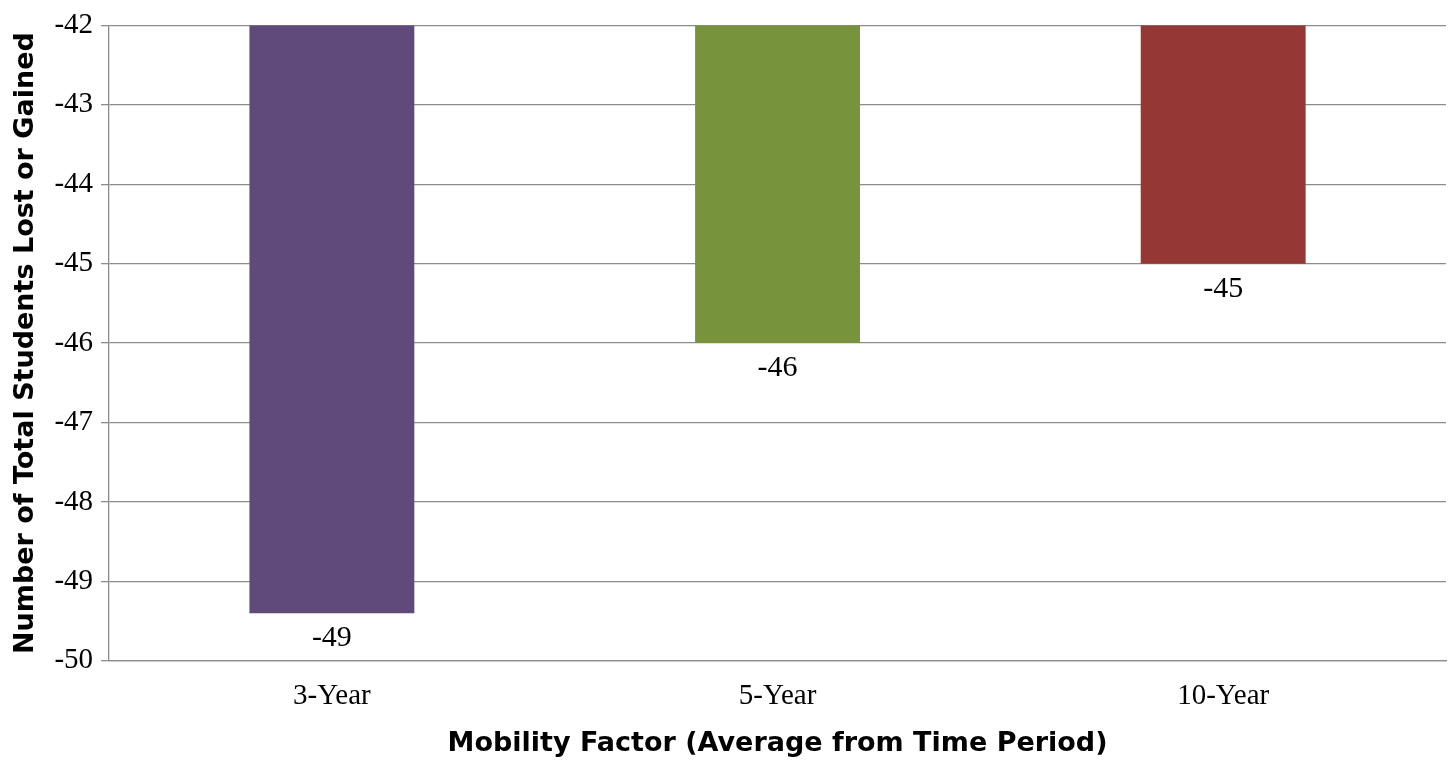 This screenshot has height=768, width=1448. I want to click on data-label: -46, so click(777, 365).